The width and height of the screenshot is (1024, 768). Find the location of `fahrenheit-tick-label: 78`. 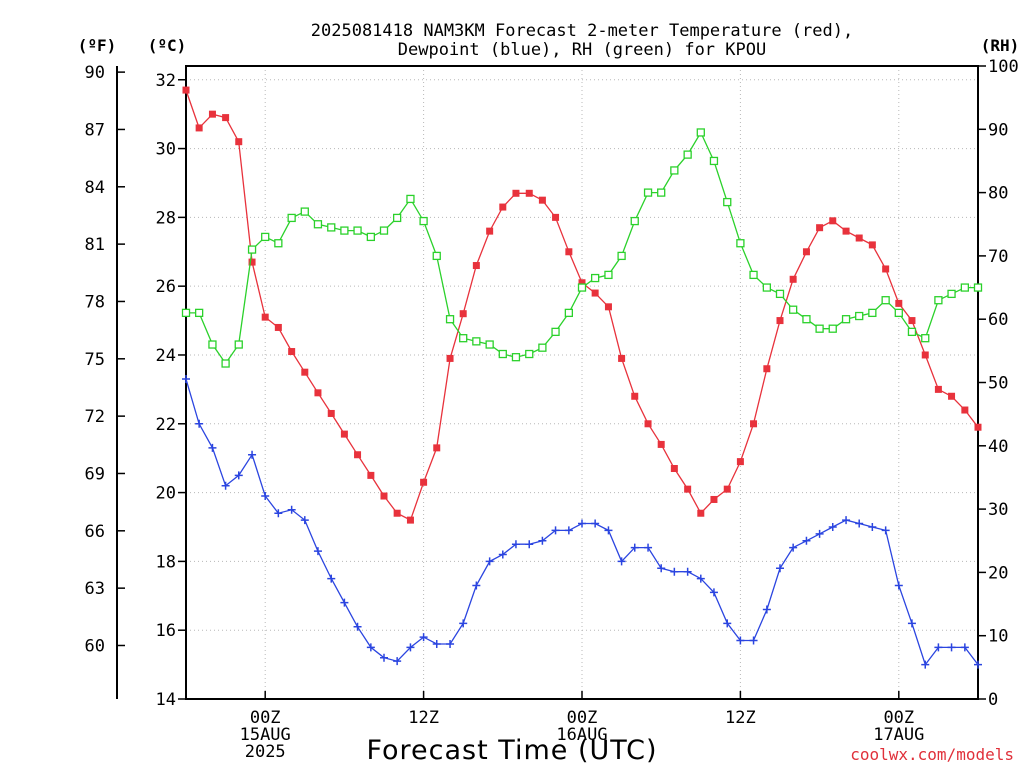

fahrenheit-tick-label: 78 is located at coordinates (95, 302).